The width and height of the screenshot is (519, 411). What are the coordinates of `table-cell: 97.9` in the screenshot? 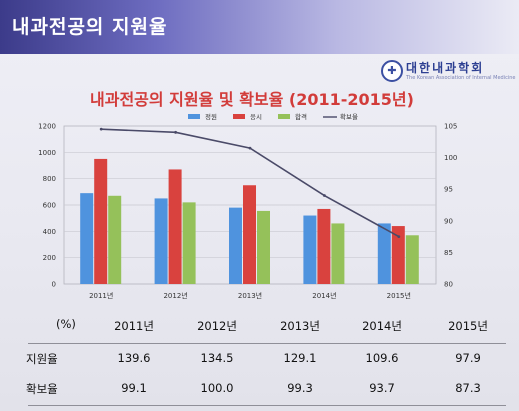 It's located at (468, 358).